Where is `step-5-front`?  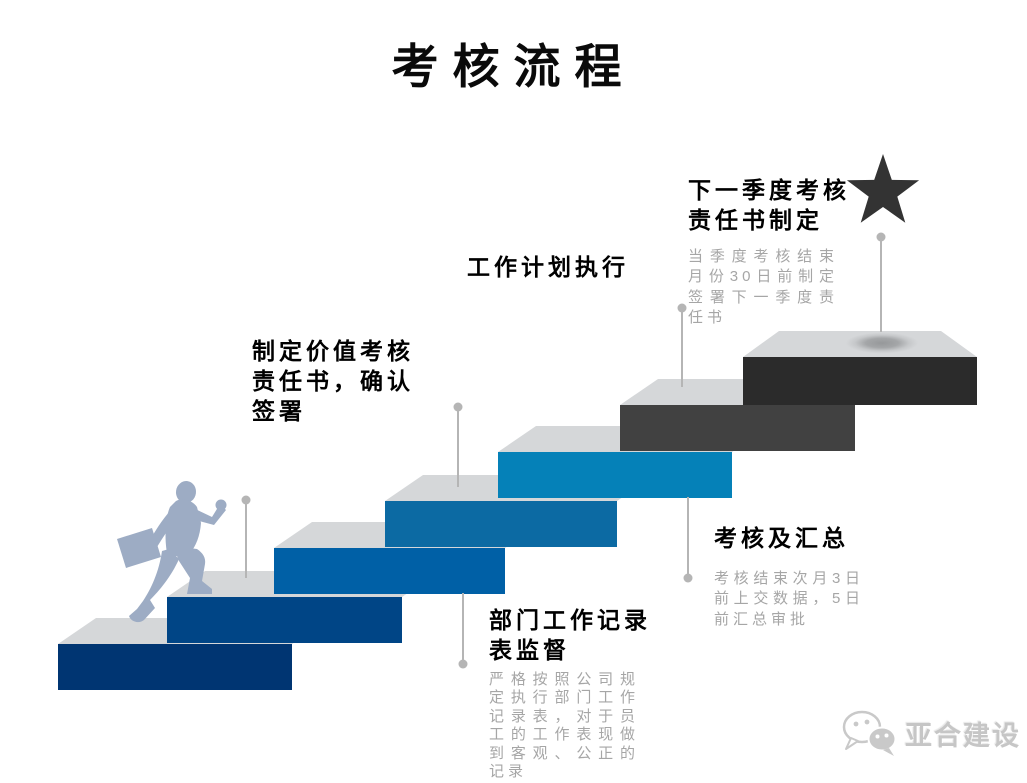
step-5-front is located at coordinates (615, 475).